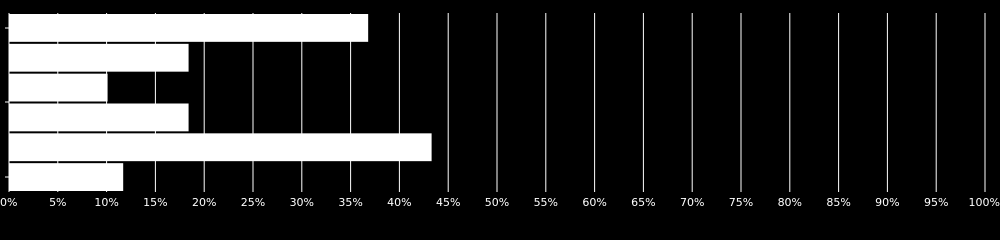 This screenshot has height=240, width=1000. What do you see at coordinates (350, 202) in the screenshot?
I see `x-tick-label: 35%` at bounding box center [350, 202].